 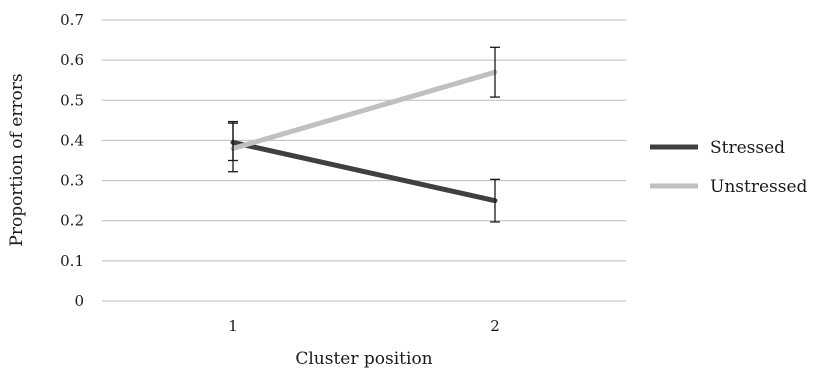 What do you see at coordinates (759, 187) in the screenshot?
I see `legend-label-unstressed: Unstressed` at bounding box center [759, 187].